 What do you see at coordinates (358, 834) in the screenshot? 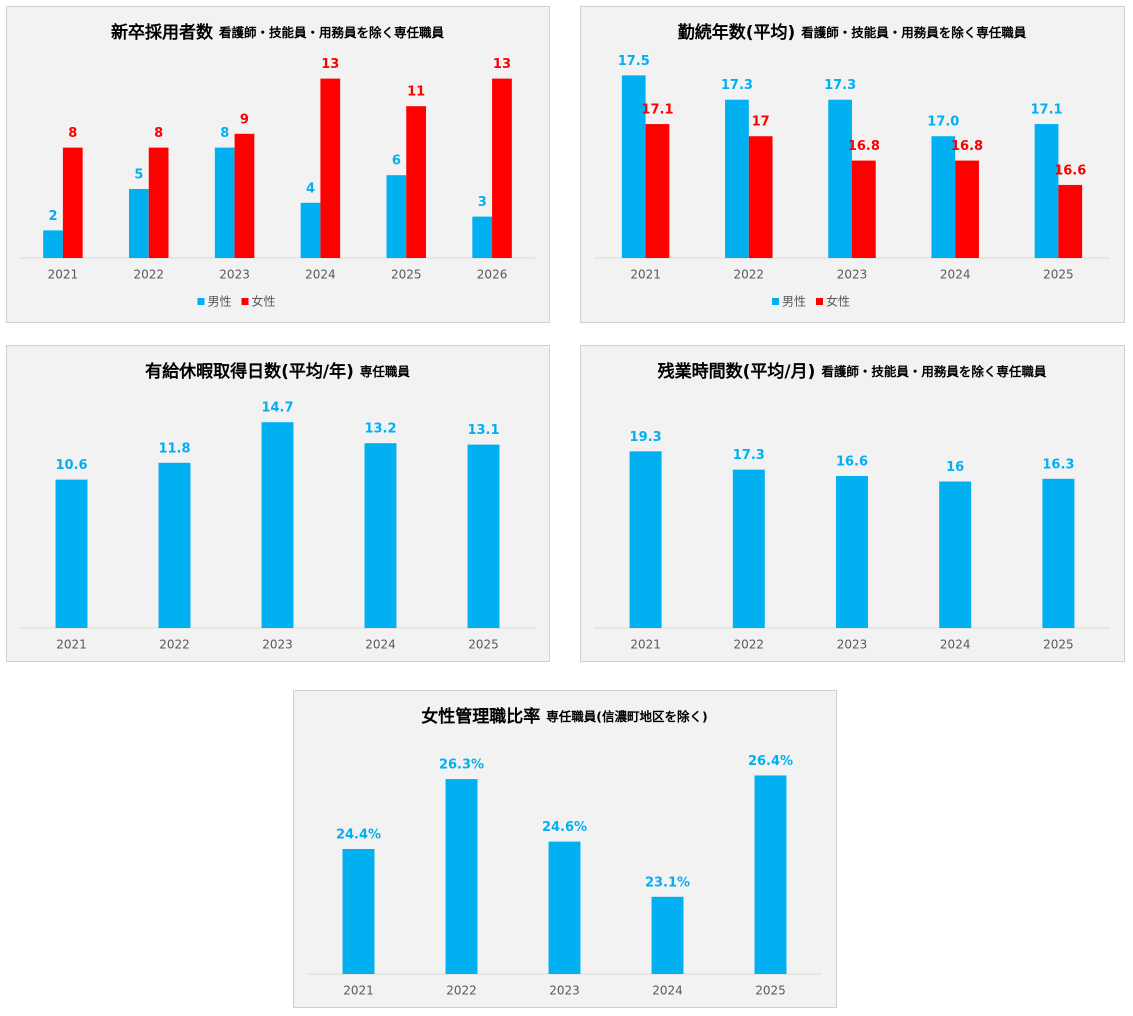
I see `data-label: 24.4%` at bounding box center [358, 834].